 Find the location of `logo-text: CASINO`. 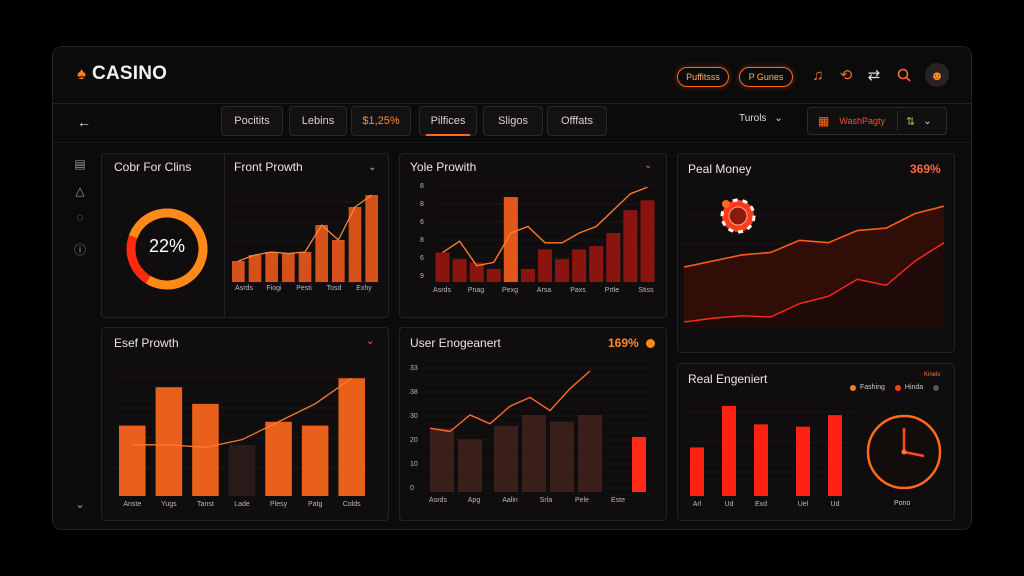

logo-text: CASINO is located at coordinates (130, 73).